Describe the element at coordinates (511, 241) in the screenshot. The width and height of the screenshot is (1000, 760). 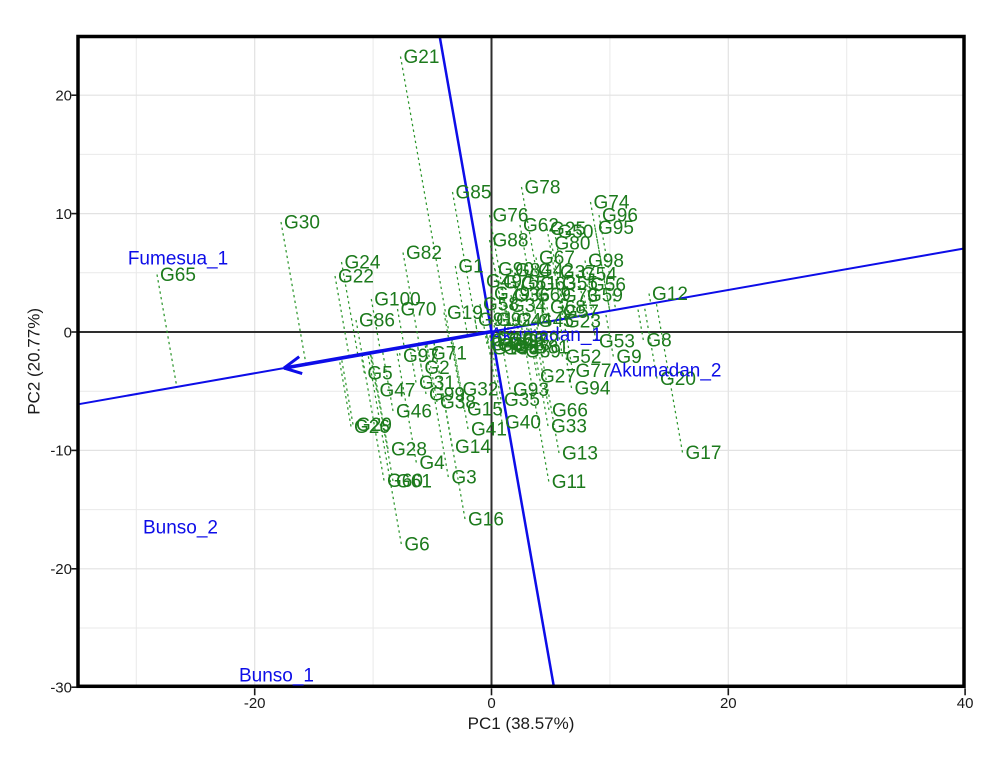
I see `svg-text: G88` at that location.